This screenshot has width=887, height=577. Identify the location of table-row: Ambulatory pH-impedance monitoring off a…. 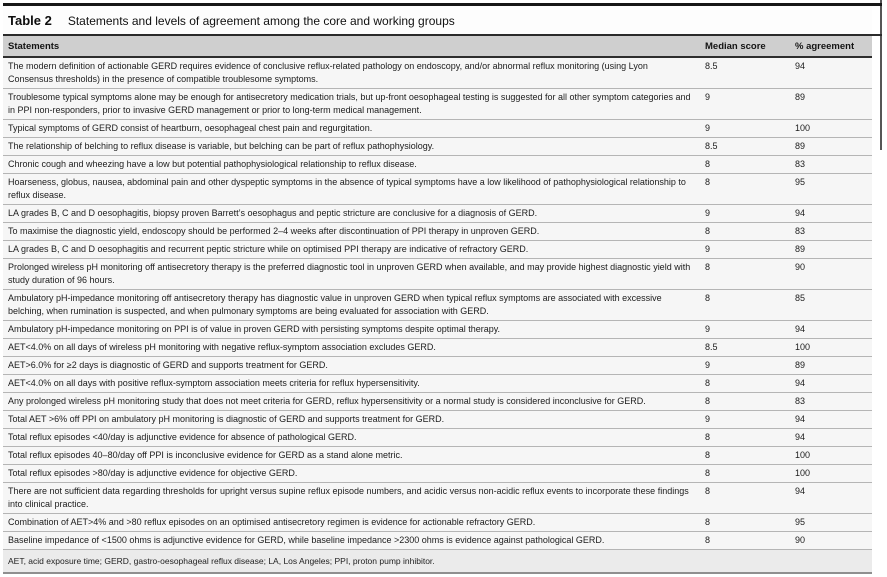
(437, 305).